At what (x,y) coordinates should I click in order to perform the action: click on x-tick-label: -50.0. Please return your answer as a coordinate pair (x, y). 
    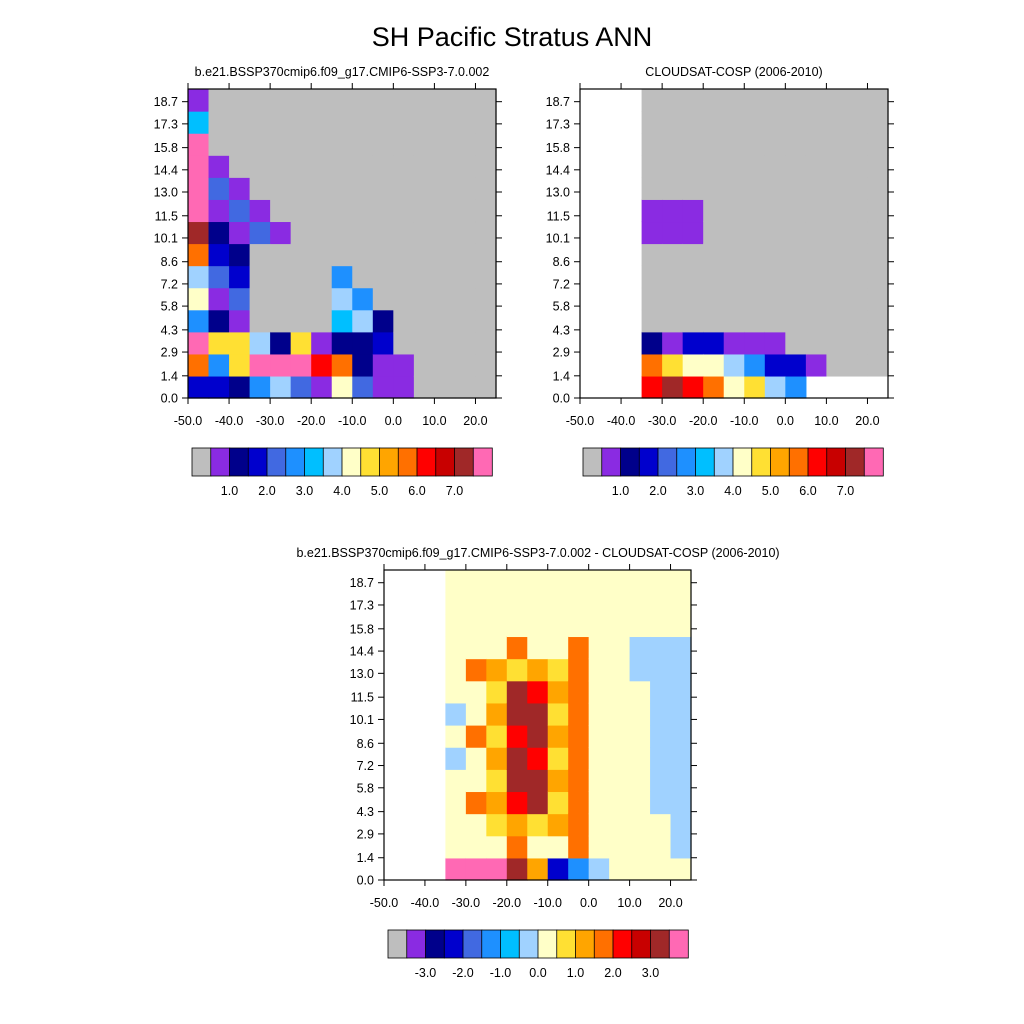
    Looking at the image, I should click on (580, 421).